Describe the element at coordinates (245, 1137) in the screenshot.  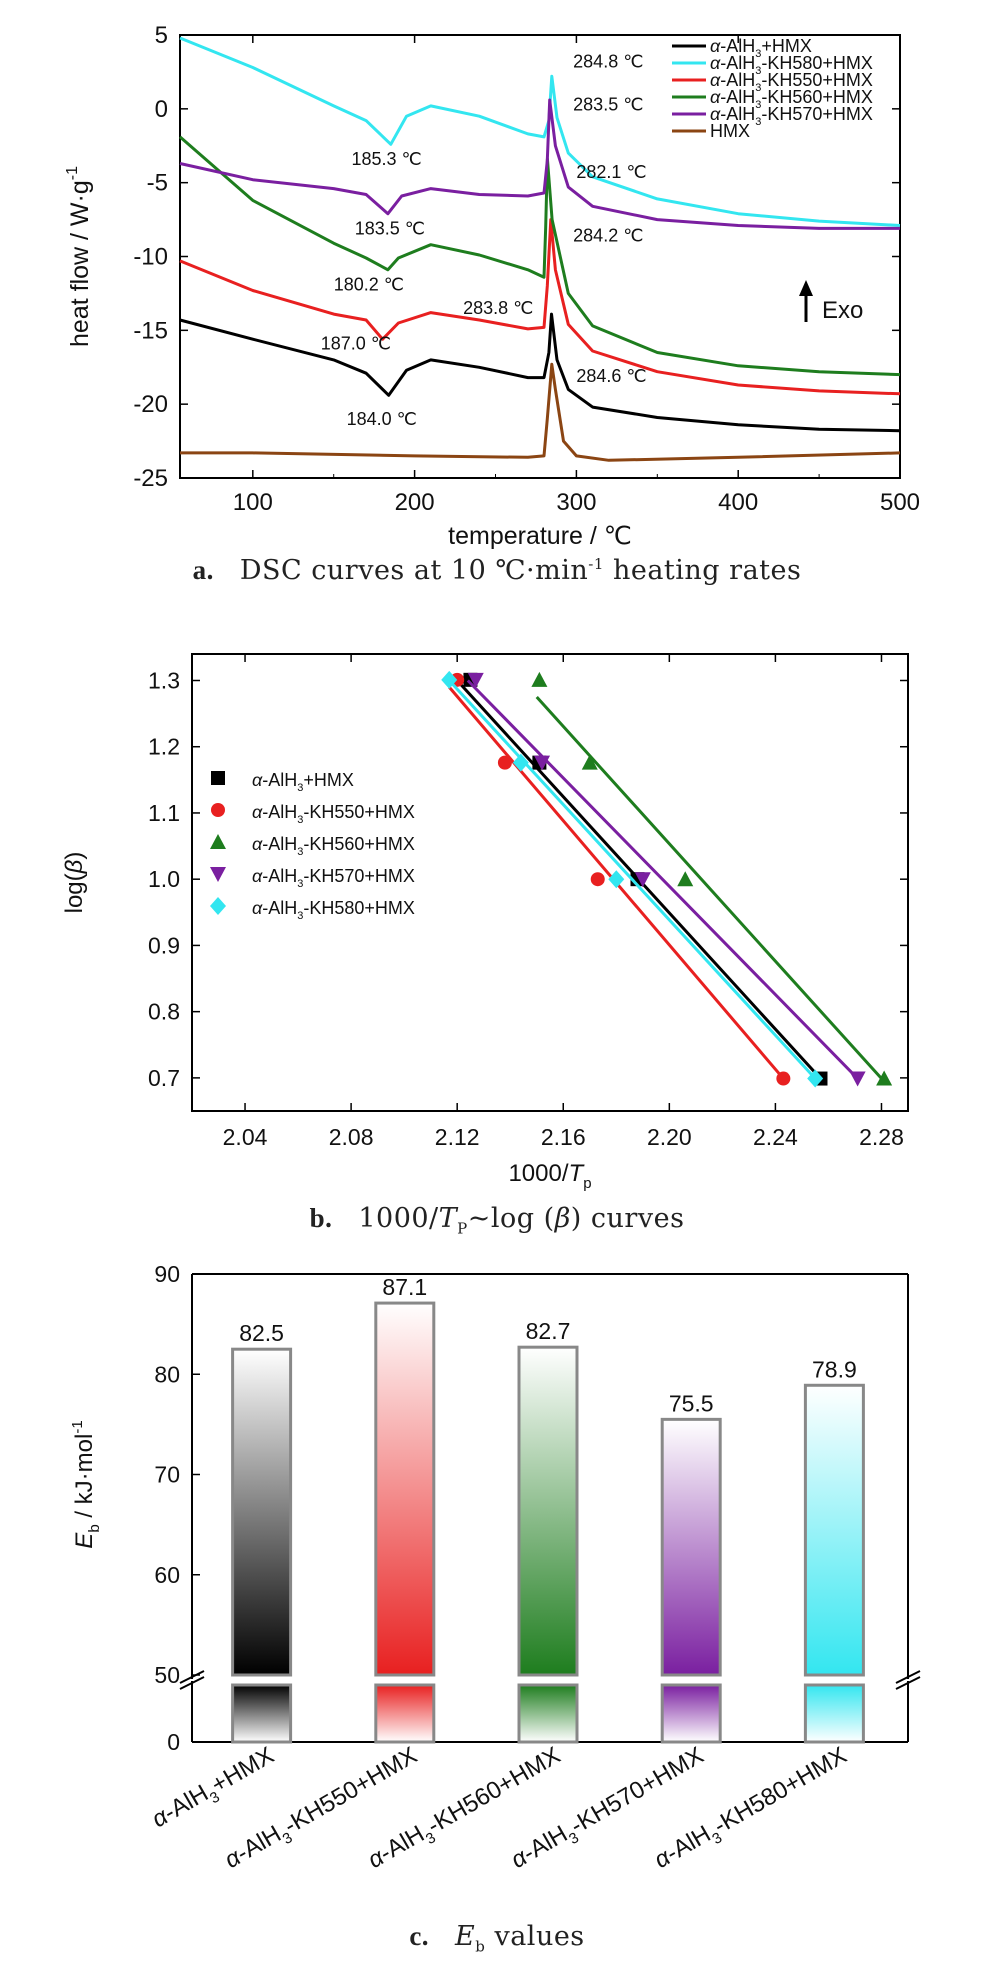
I see `x-tick-label: 2.04` at that location.